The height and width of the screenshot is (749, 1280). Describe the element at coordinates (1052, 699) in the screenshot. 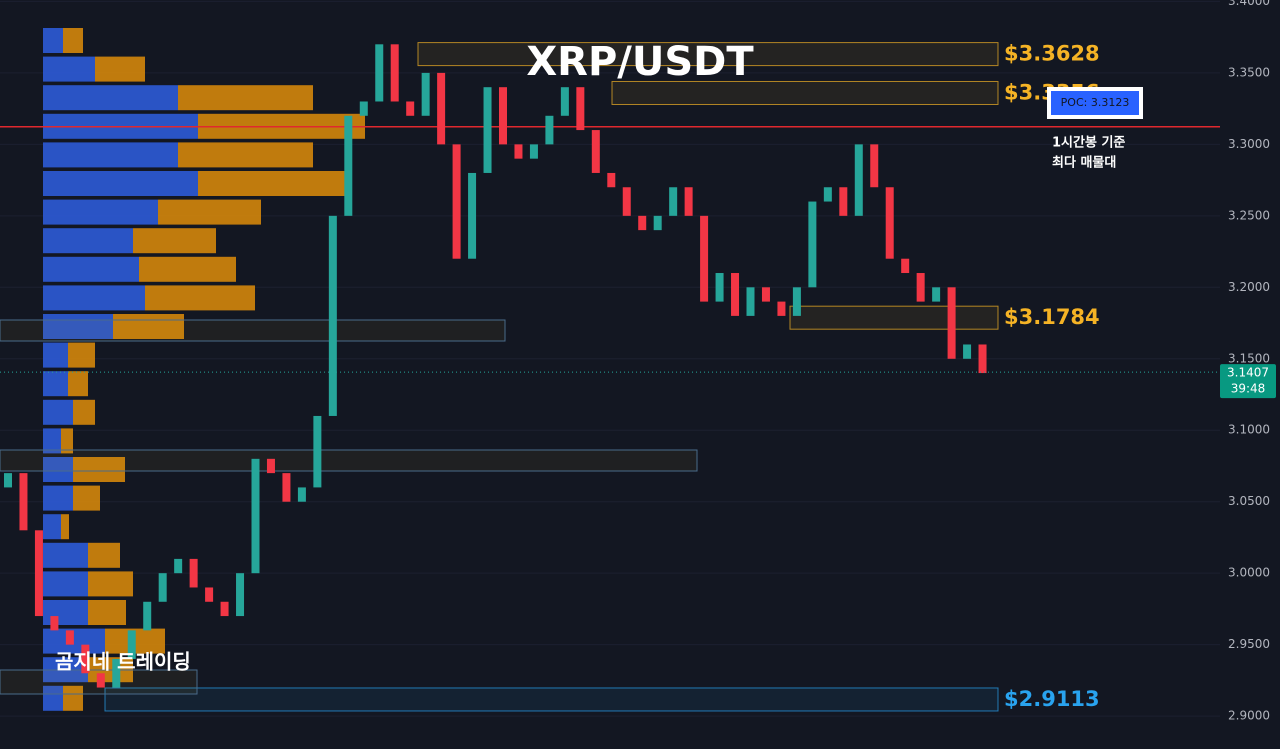

I see `level-label: $2.9113` at that location.